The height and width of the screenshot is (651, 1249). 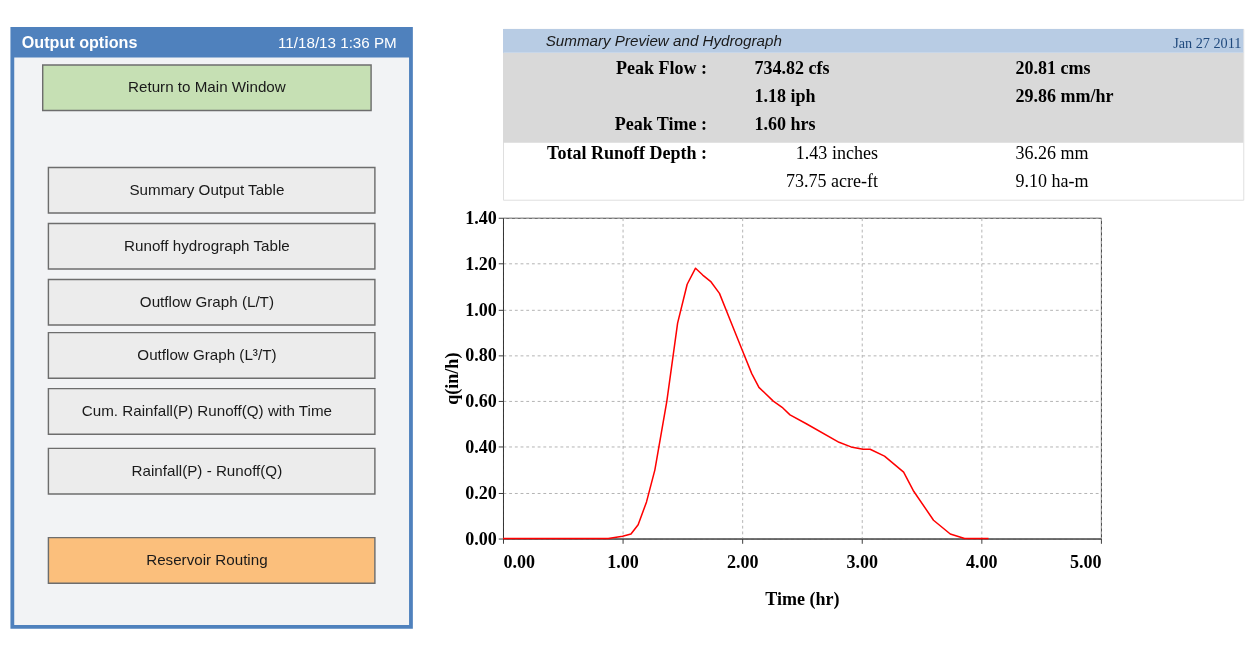 I want to click on text: Total Runoff Depth :, so click(x=627, y=152).